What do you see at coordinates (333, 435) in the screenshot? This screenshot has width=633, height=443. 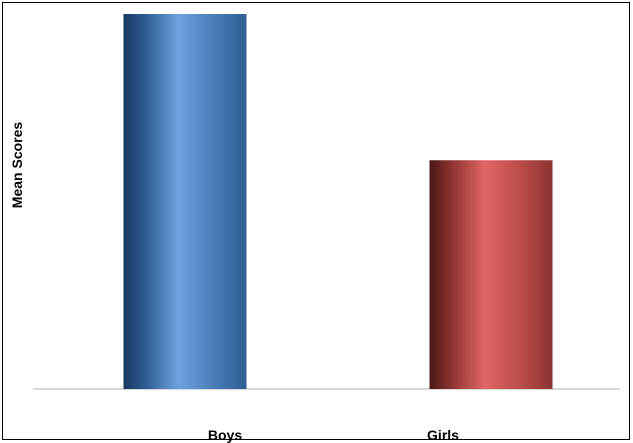 I see `category-labels: Boys Girls` at bounding box center [333, 435].